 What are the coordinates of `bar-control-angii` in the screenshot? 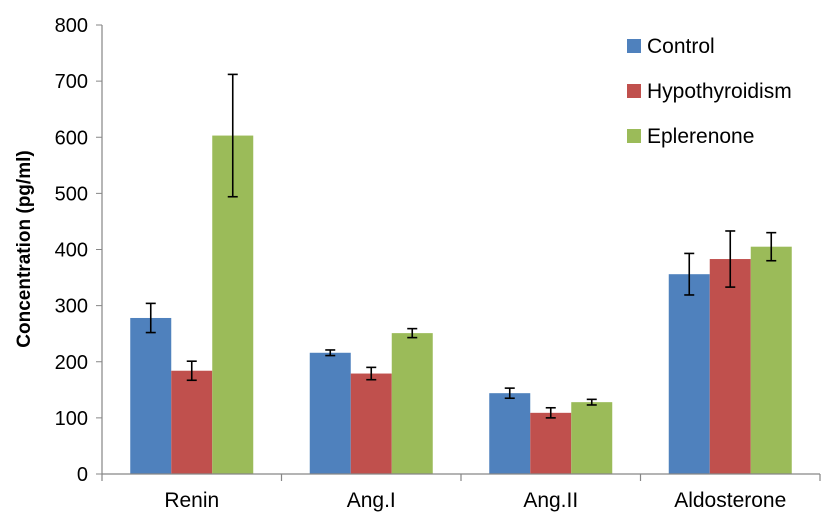 It's located at (510, 433).